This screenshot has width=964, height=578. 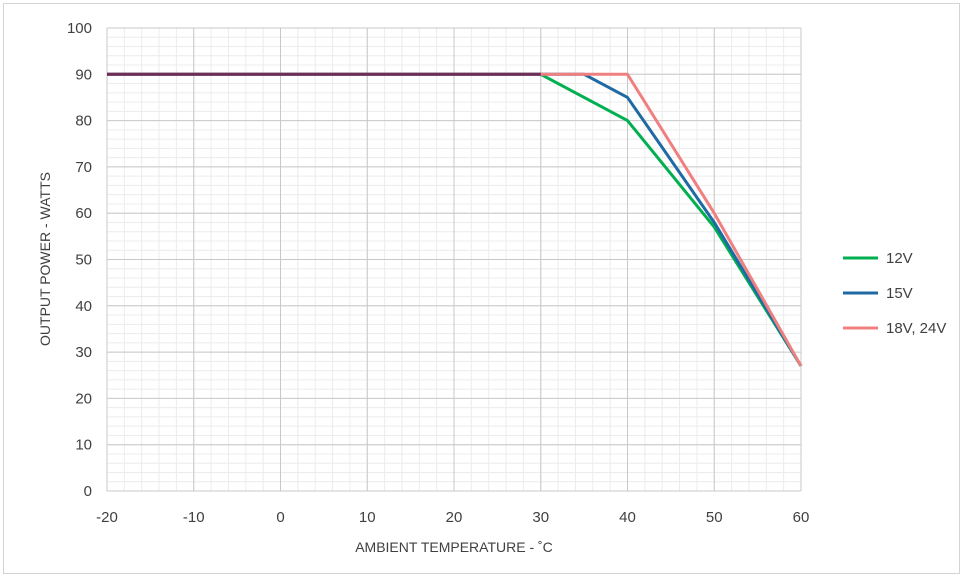 I want to click on x-tick-label: -20, so click(x=107, y=517).